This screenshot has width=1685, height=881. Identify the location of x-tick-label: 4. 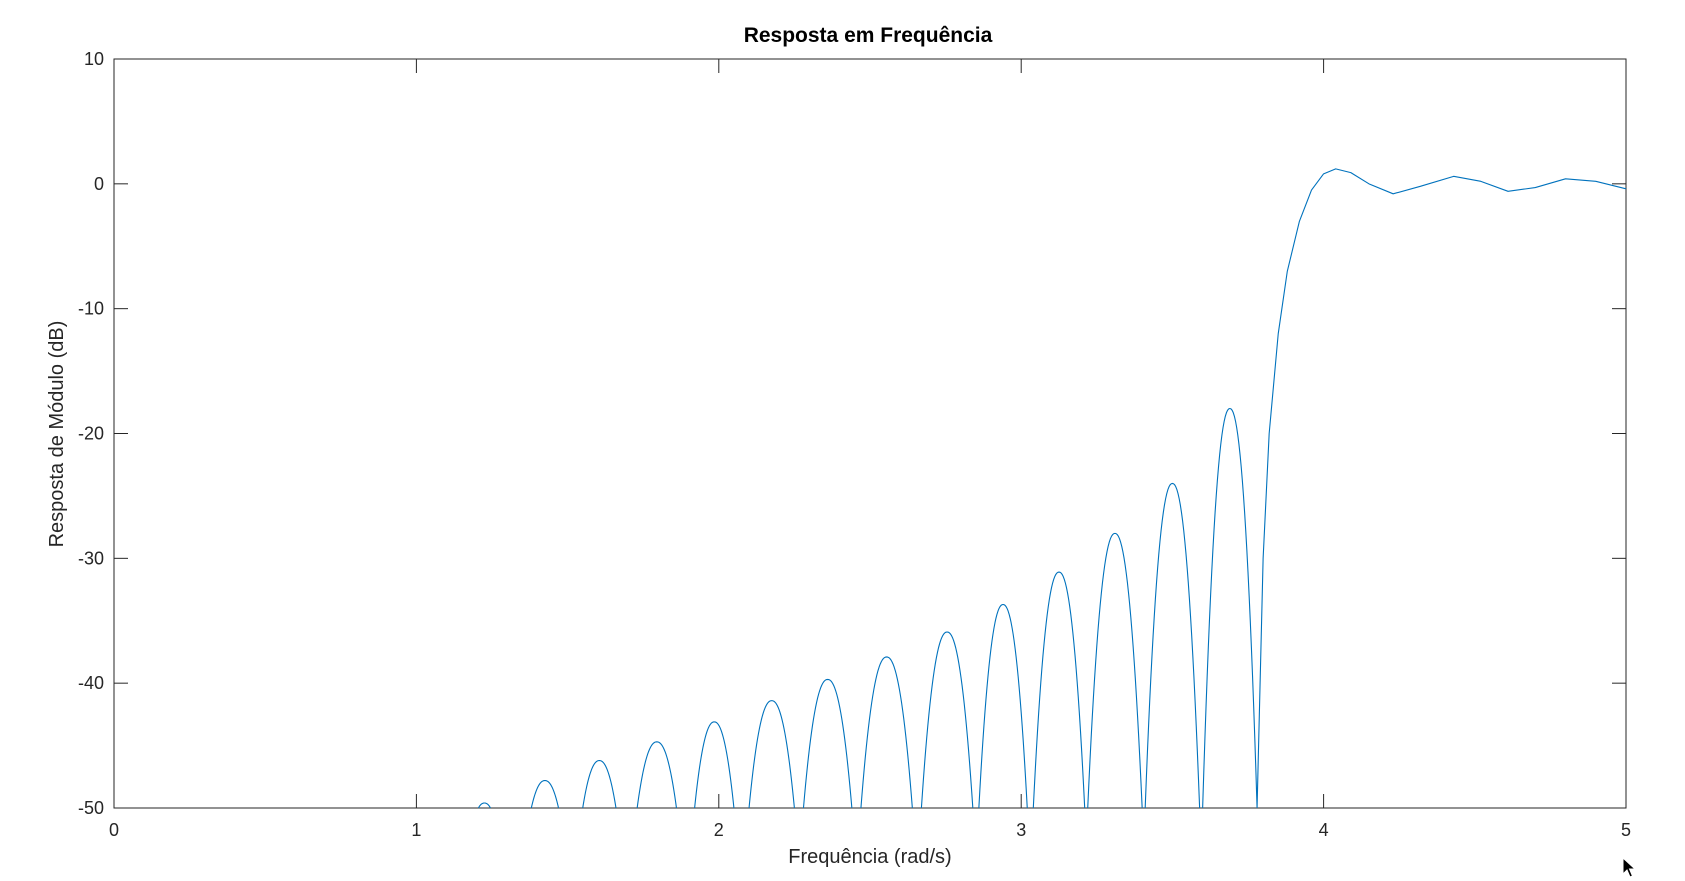
(1324, 830).